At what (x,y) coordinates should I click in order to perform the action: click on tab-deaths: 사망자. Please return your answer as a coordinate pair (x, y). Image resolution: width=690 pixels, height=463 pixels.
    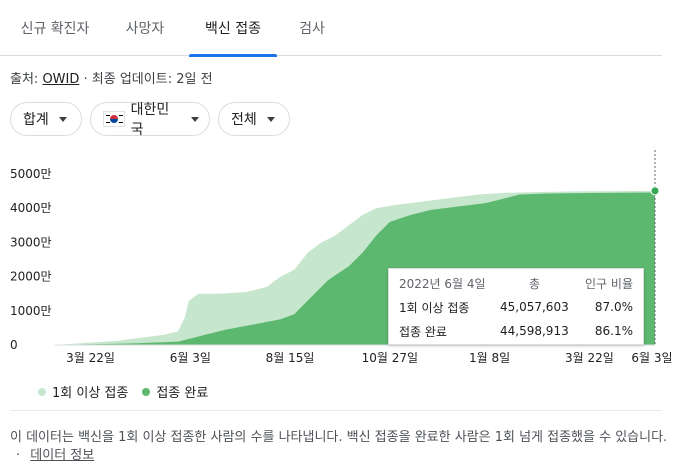
    Looking at the image, I should click on (145, 28).